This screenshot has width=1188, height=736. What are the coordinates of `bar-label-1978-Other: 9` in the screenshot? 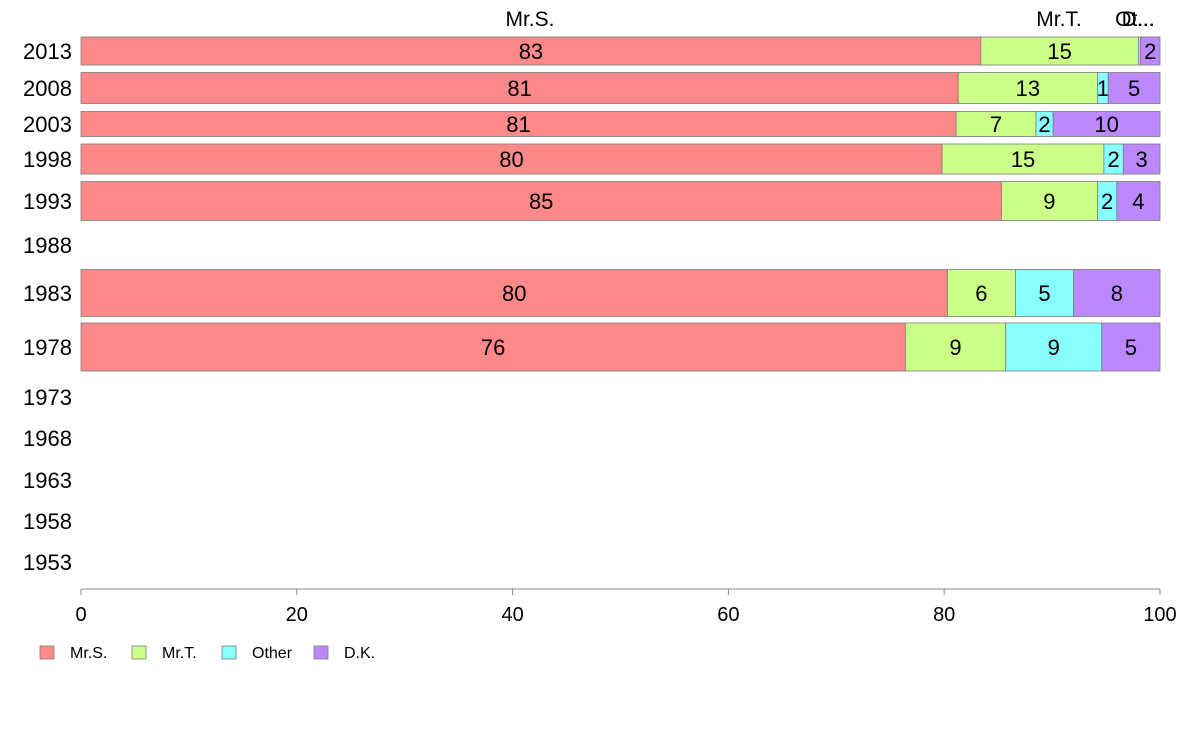 It's located at (1054, 347).